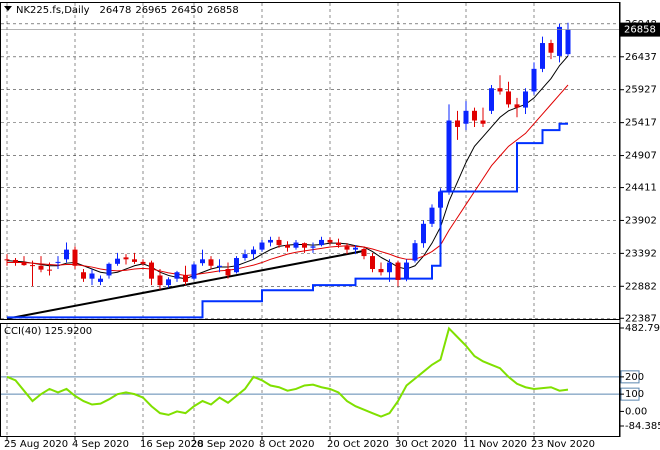  What do you see at coordinates (641, 156) in the screenshot?
I see `y-tick-label: 24907` at bounding box center [641, 156].